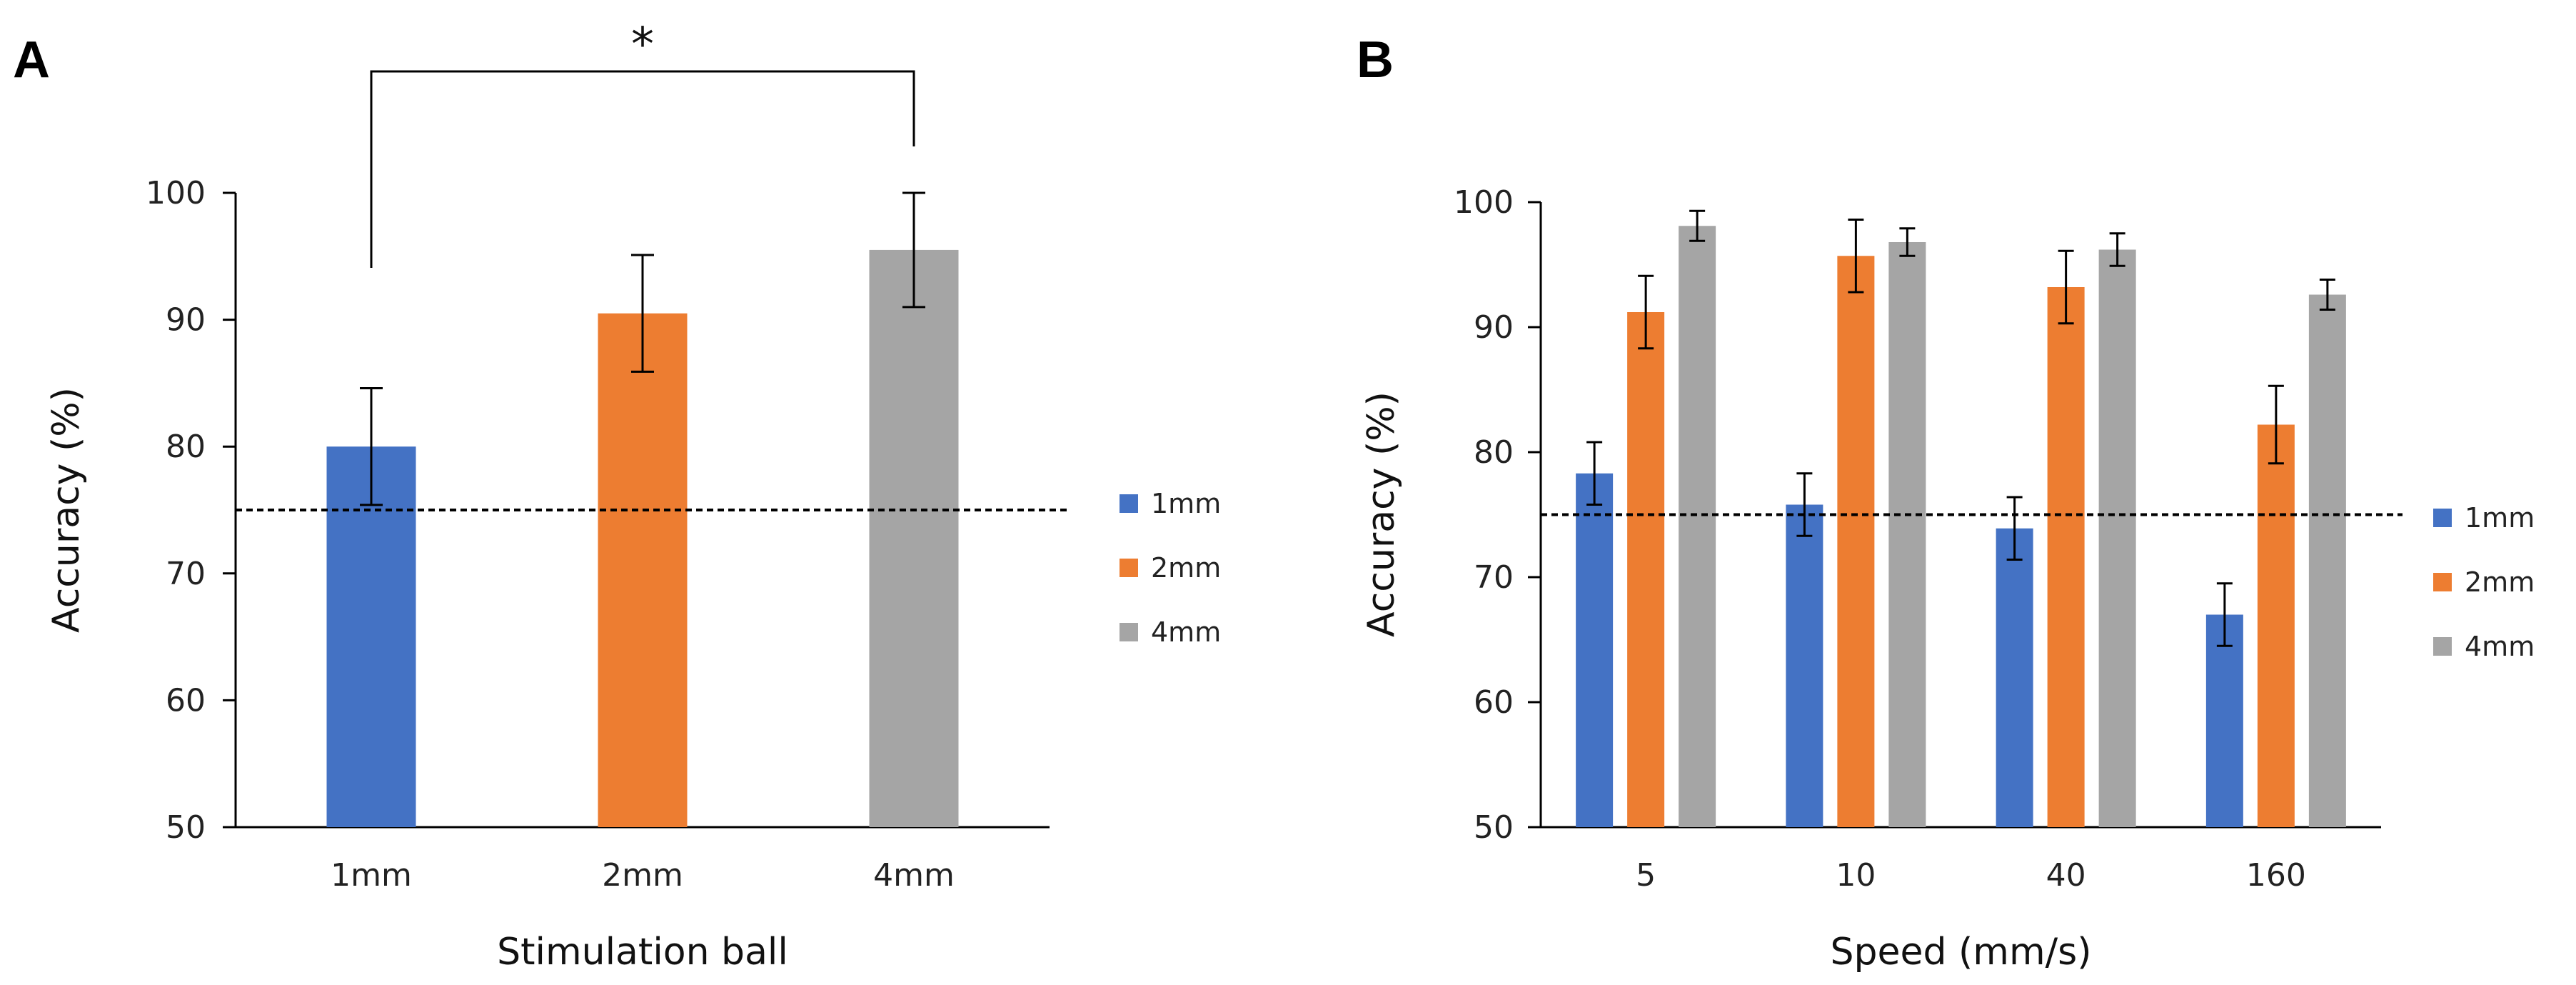 This screenshot has width=2576, height=985. What do you see at coordinates (31, 60) in the screenshot?
I see `panel-letter: A` at bounding box center [31, 60].